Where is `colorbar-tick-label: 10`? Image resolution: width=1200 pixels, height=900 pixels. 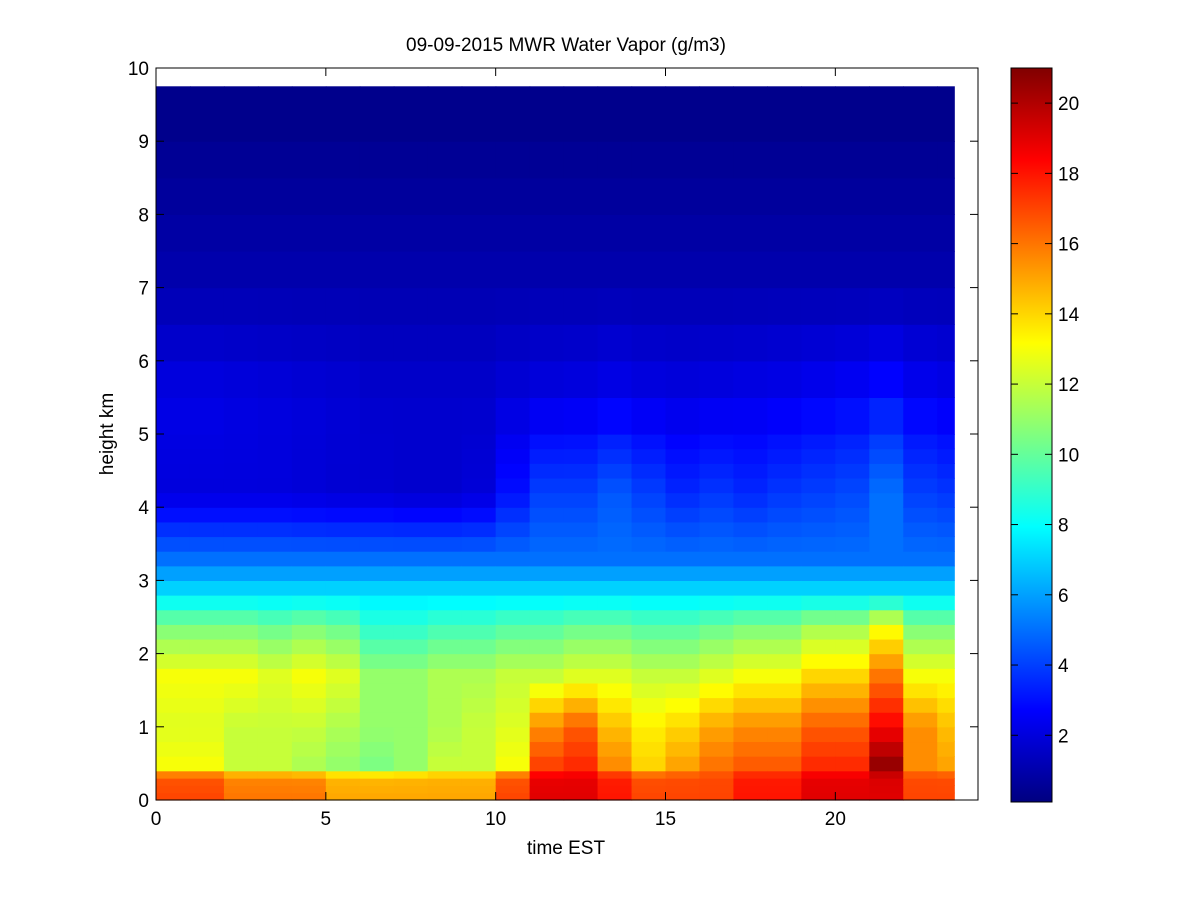
colorbar-tick-label: 10 is located at coordinates (1068, 455).